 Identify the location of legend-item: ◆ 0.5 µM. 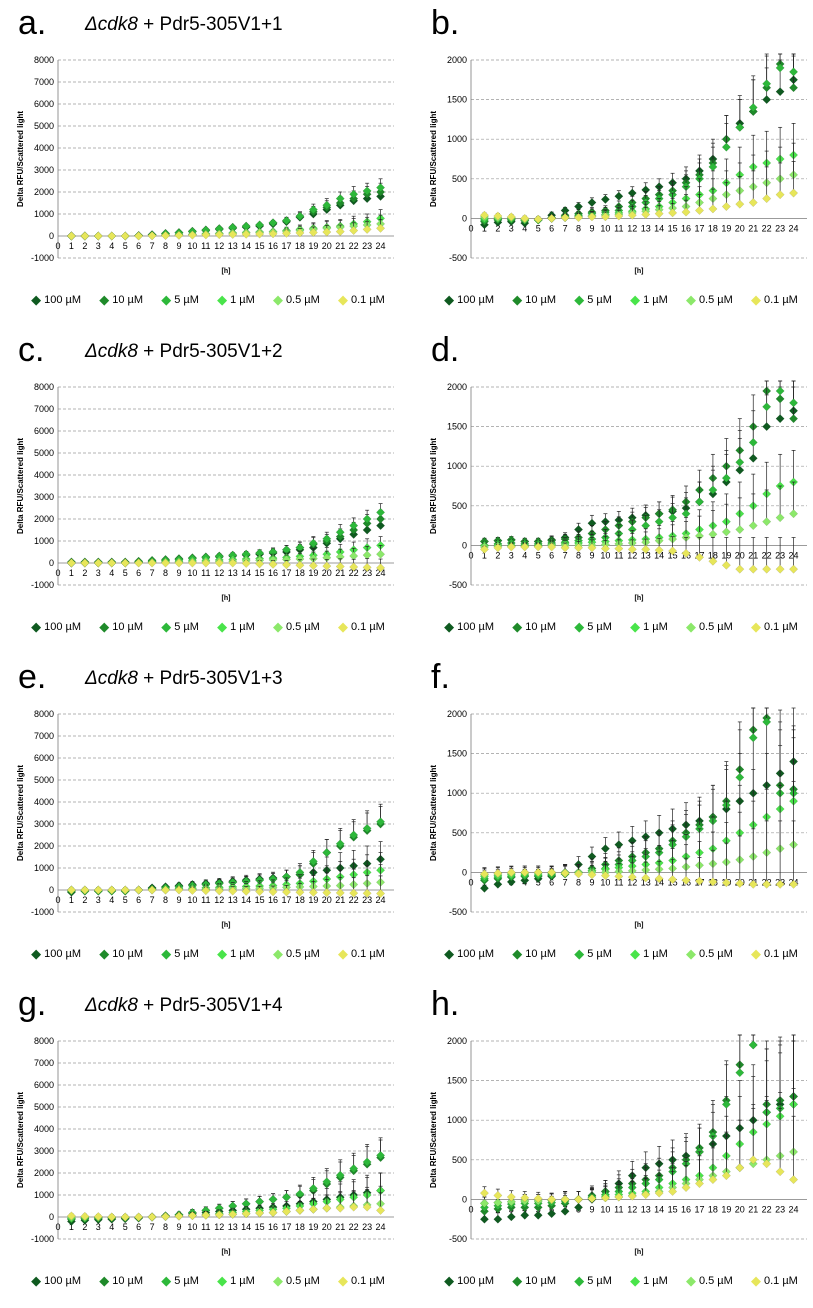
(709, 300).